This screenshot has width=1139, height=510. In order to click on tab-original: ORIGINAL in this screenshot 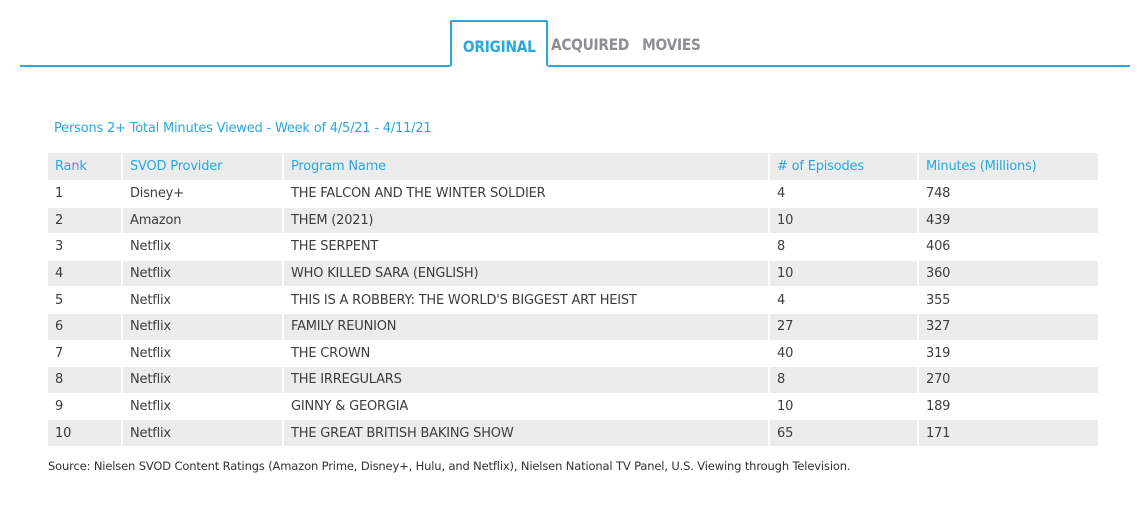, I will do `click(499, 43)`.